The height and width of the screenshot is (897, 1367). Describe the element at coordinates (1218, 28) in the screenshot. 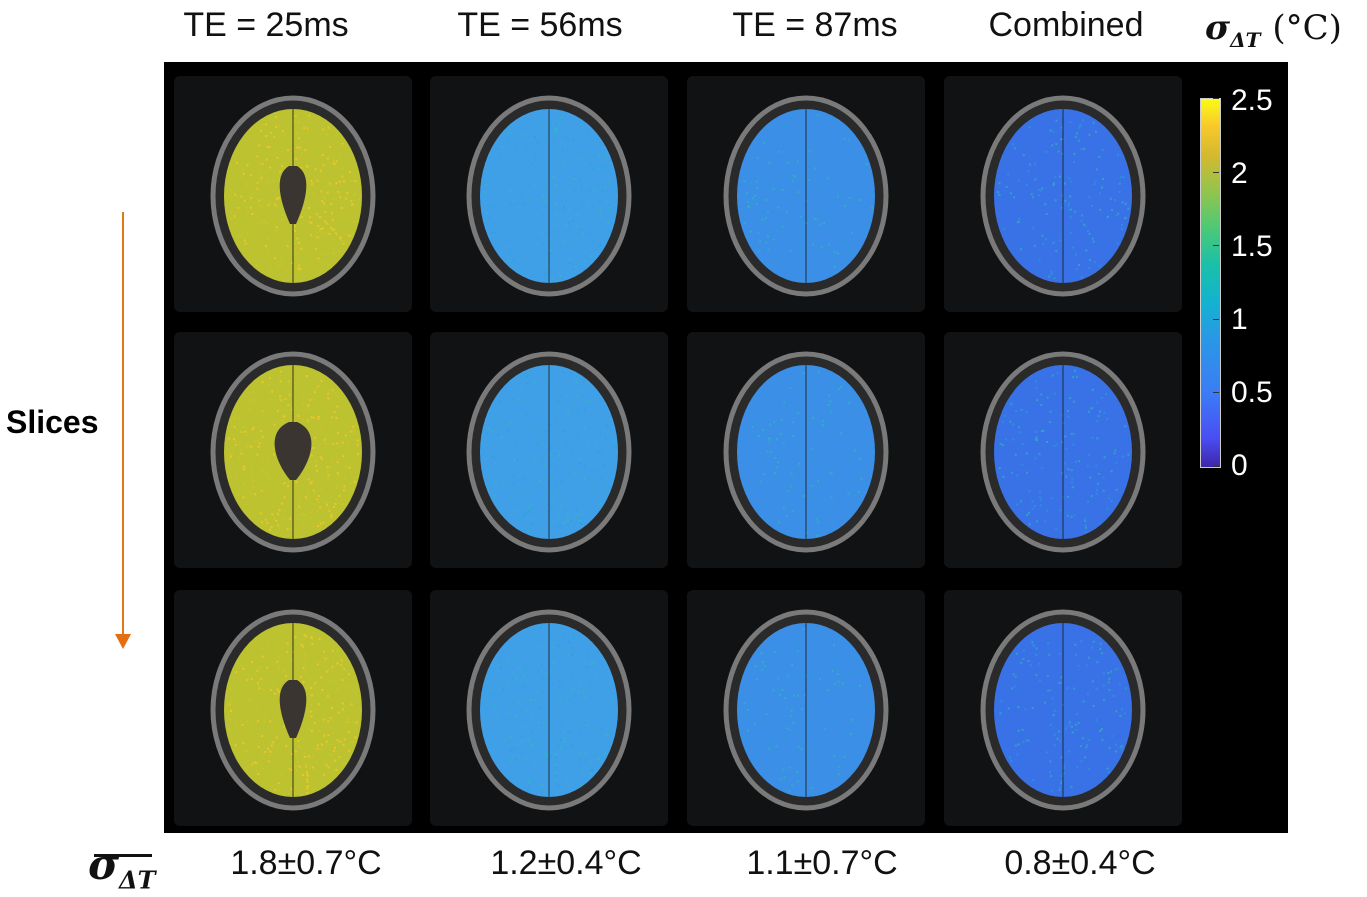

I see `colorbar-title-symbol: σ` at that location.